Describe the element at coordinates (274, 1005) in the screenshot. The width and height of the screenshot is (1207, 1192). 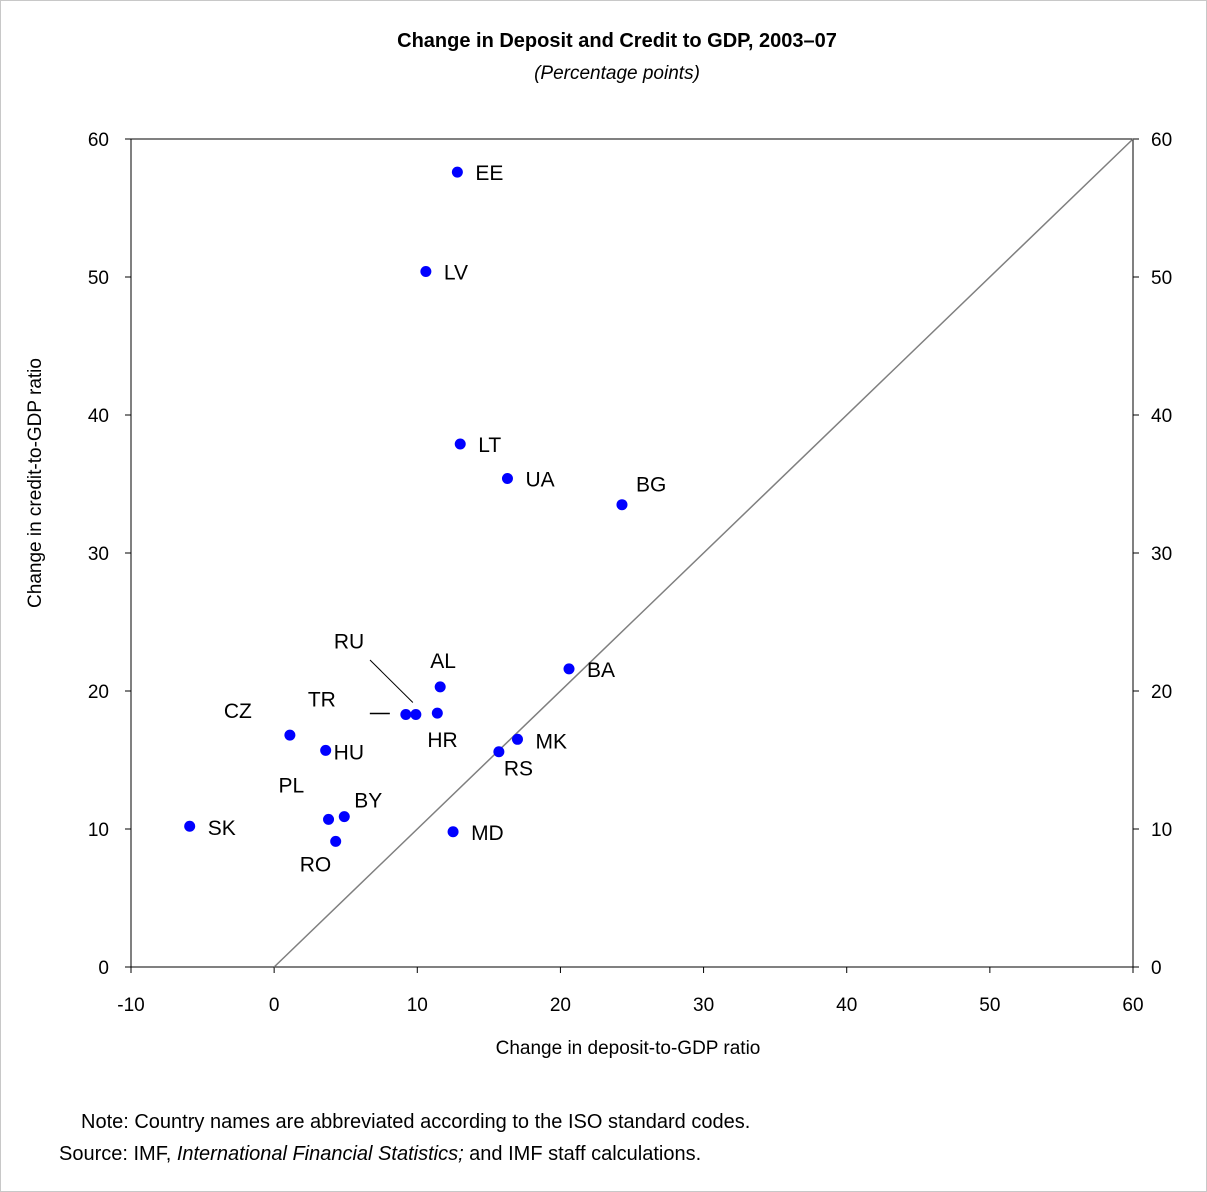
I see `x-tick-label: 0` at that location.